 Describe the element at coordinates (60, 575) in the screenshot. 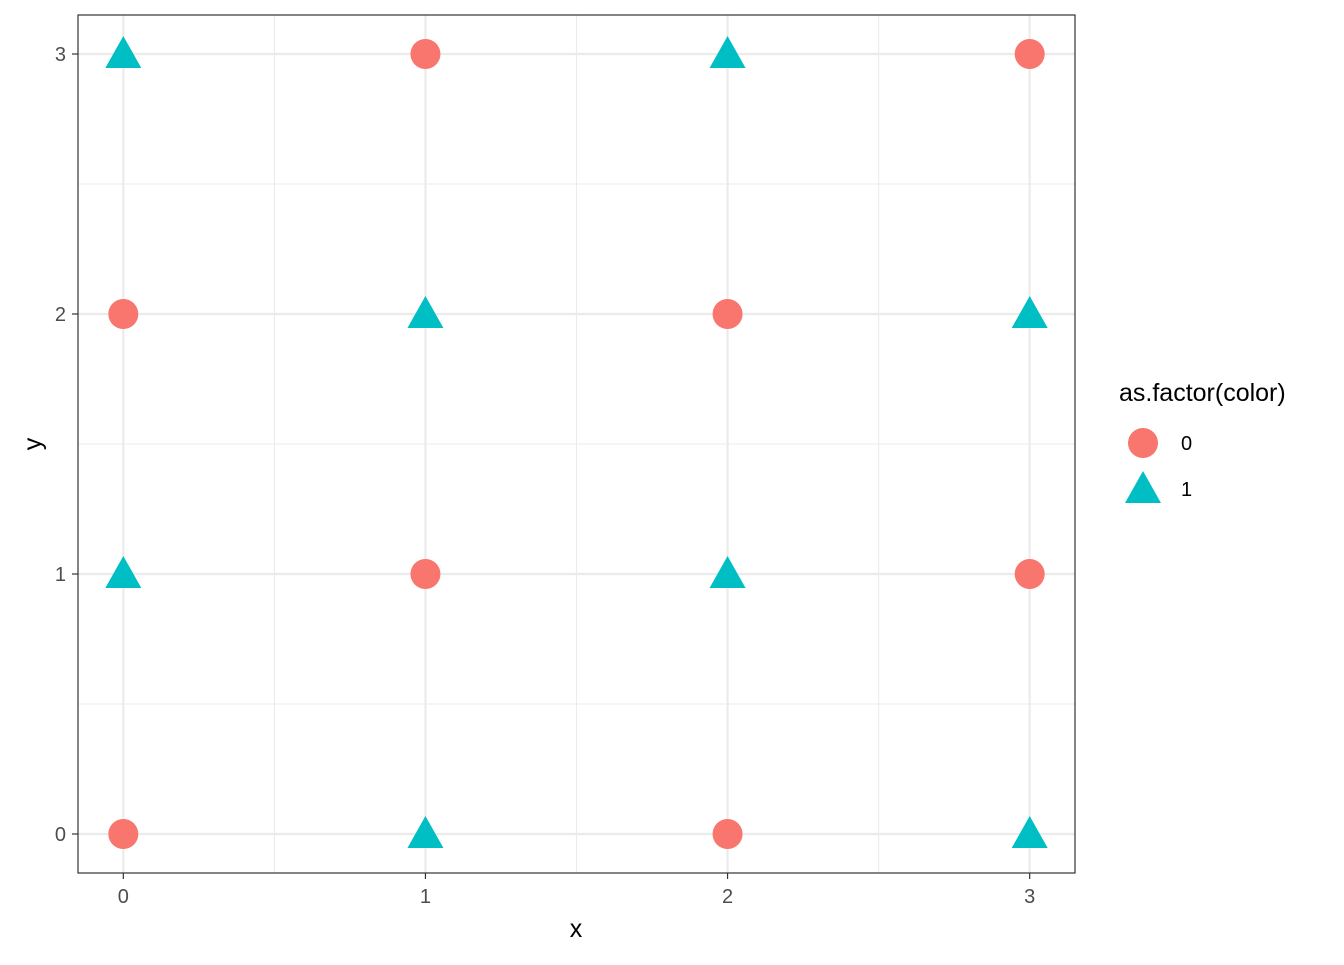

I see `y-tick-label: 1` at that location.